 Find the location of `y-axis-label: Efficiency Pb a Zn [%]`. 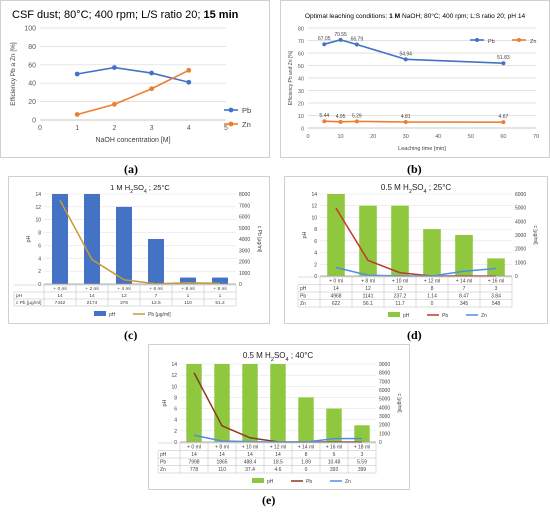

y-axis-label: Efficiency Pb a Zn [%] is located at coordinates (13, 74).